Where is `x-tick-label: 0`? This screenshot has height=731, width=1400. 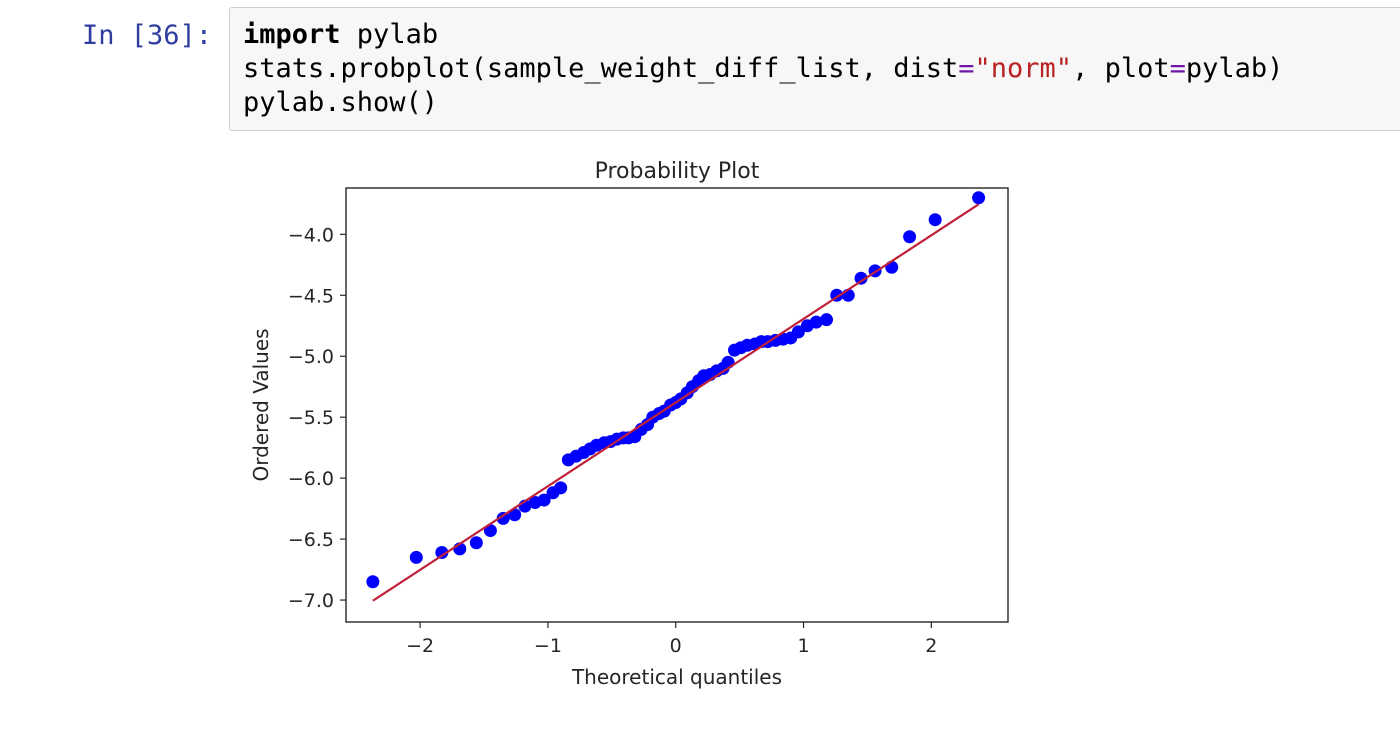
x-tick-label: 0 is located at coordinates (676, 646).